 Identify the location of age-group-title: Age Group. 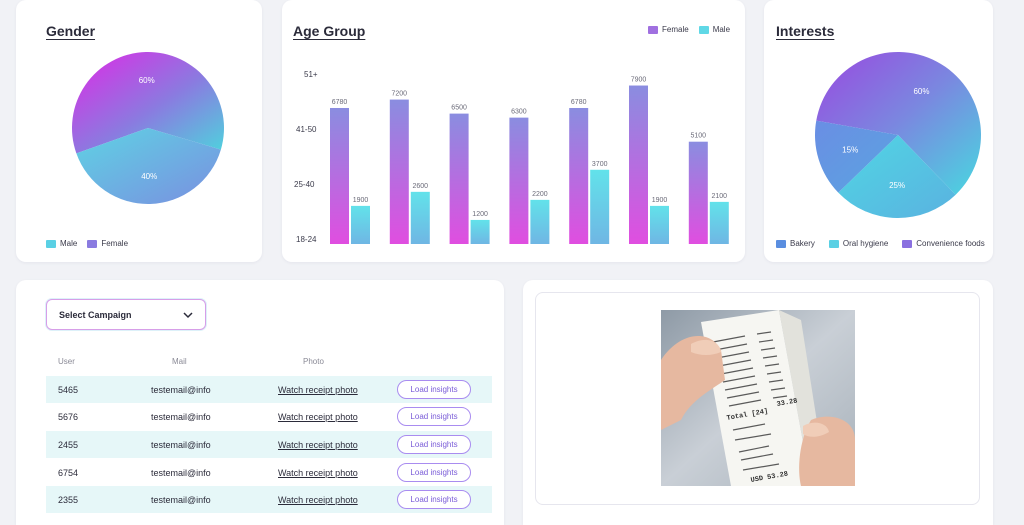
(329, 31).